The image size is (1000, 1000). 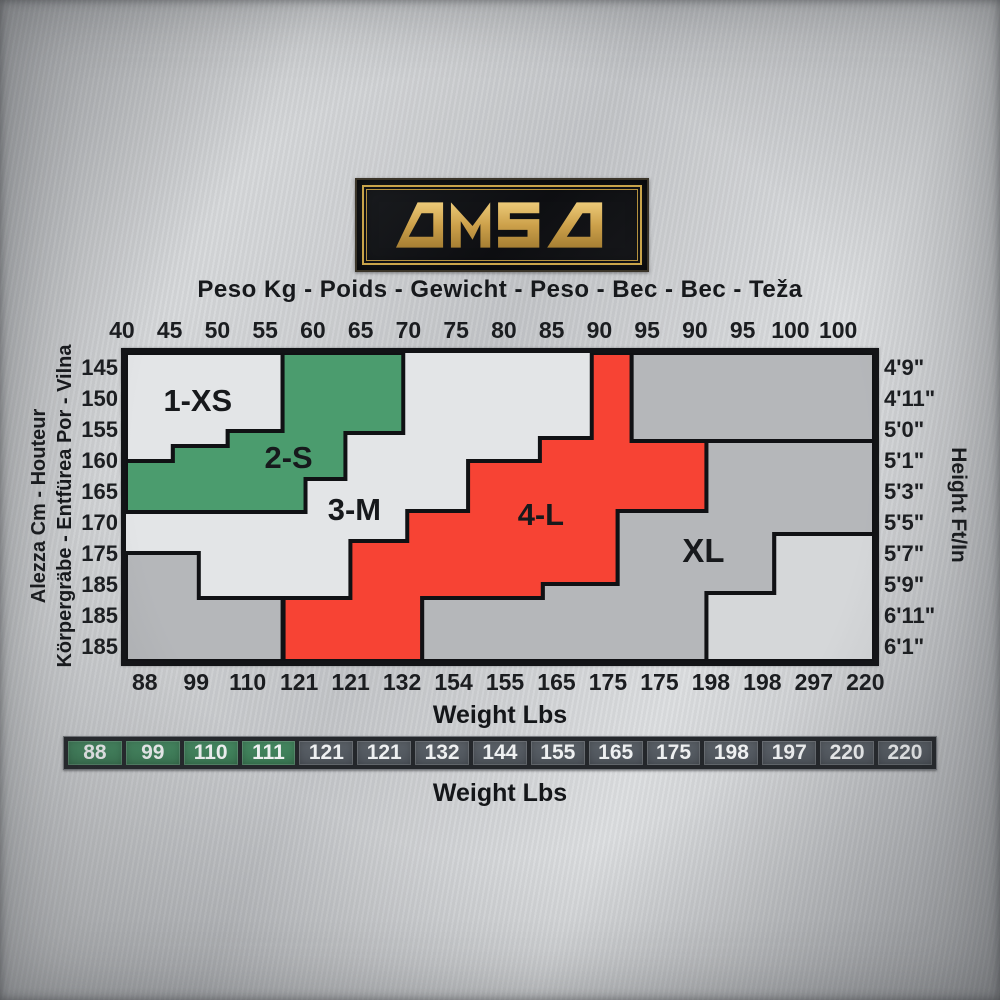 I want to click on kg-tick: 70, so click(x=408, y=330).